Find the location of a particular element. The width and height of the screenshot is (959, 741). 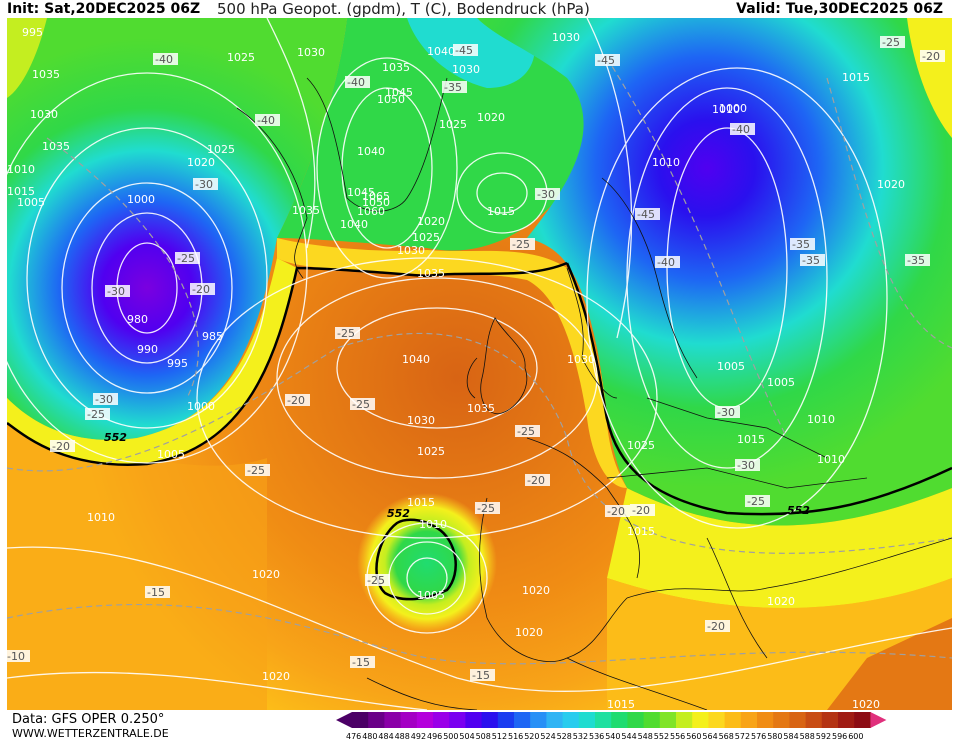

colorbar-tick: 528 is located at coordinates (564, 736).